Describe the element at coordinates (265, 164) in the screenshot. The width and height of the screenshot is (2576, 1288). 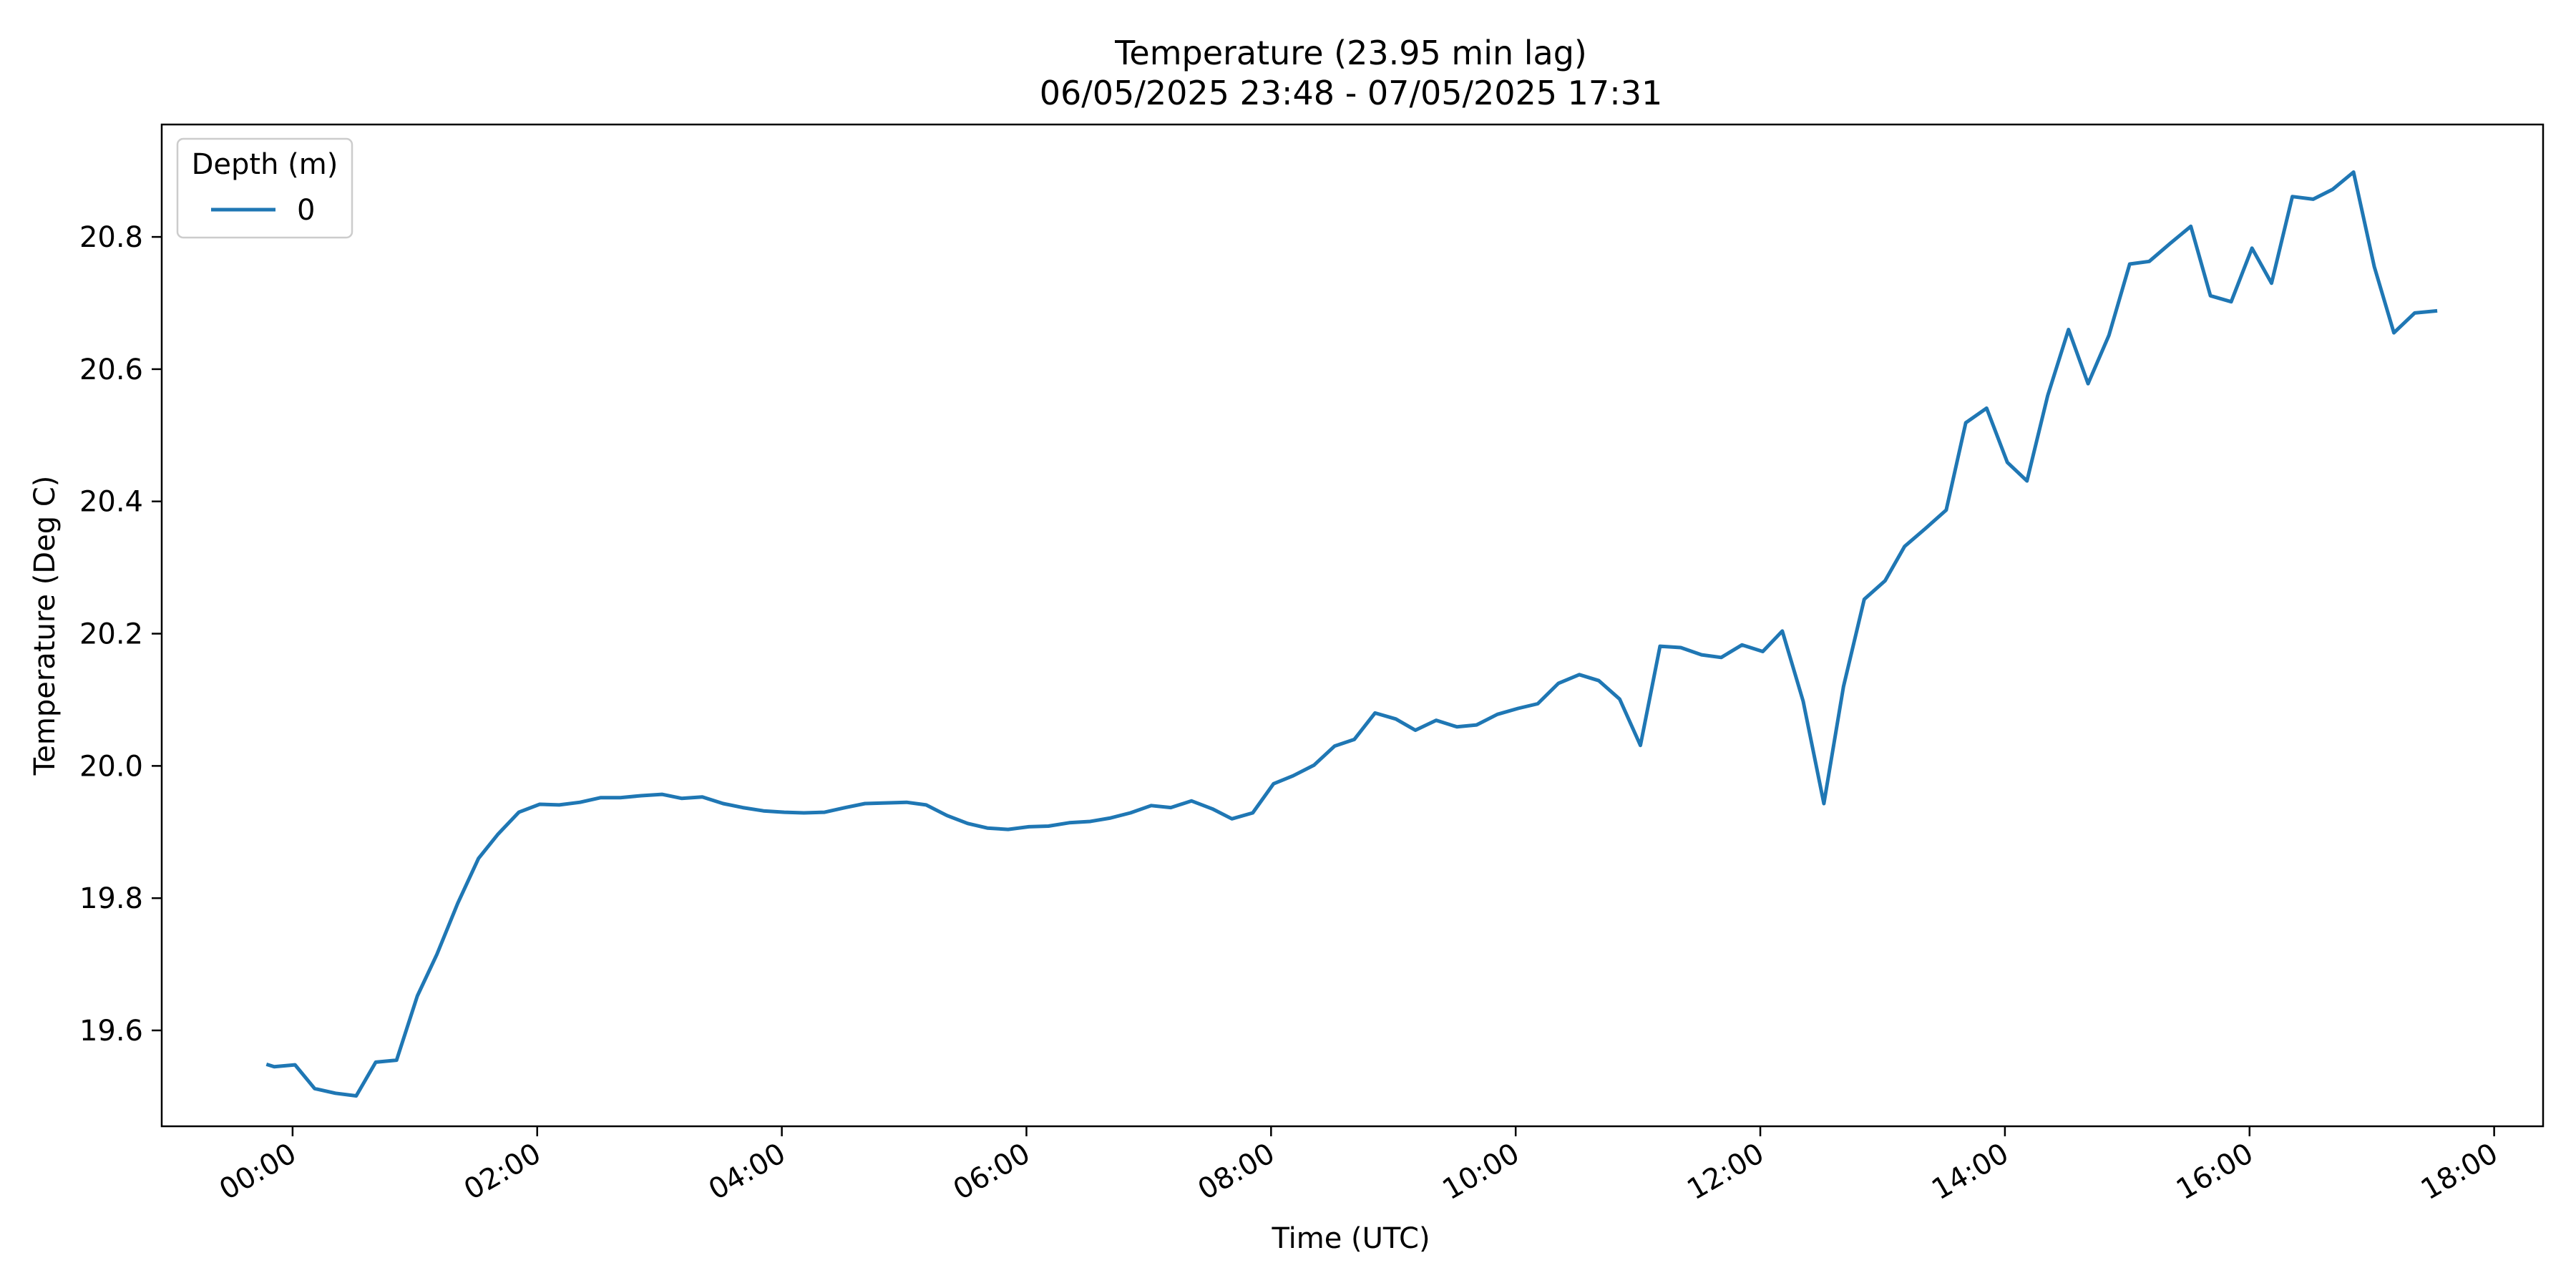
I see `legend-title: Depth (m)` at that location.